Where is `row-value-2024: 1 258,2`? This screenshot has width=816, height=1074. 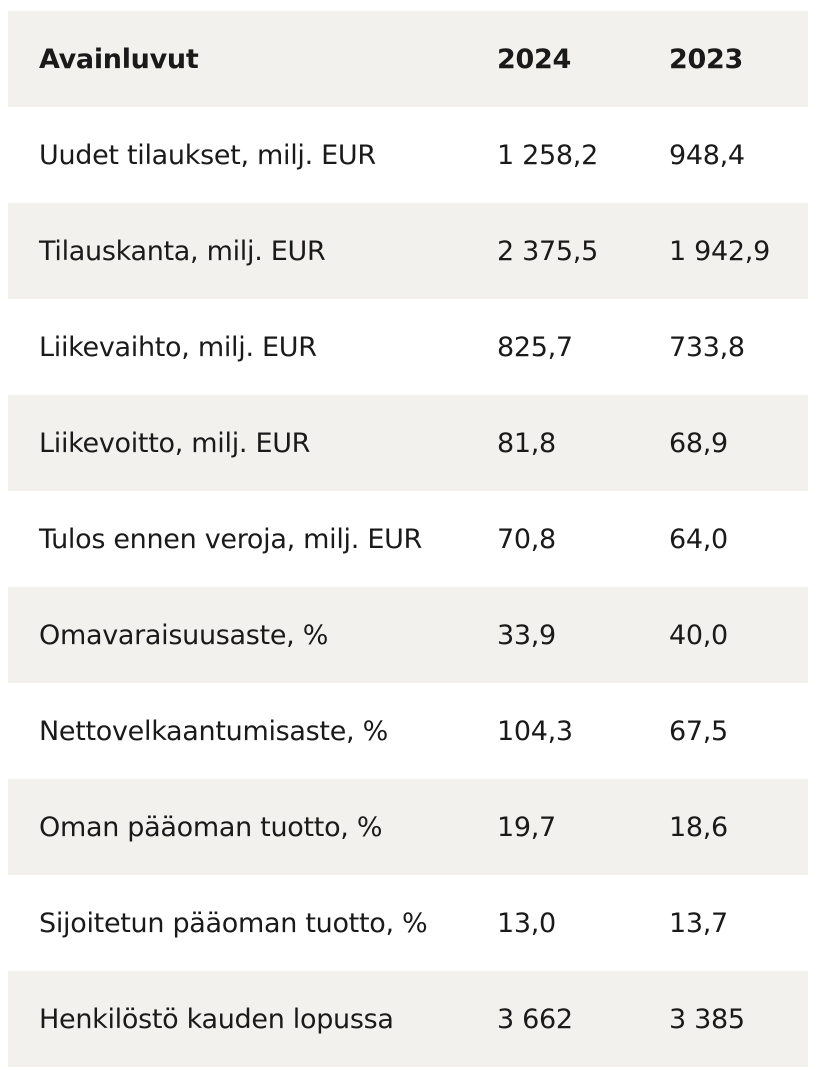
row-value-2024: 1 258,2 is located at coordinates (547, 155).